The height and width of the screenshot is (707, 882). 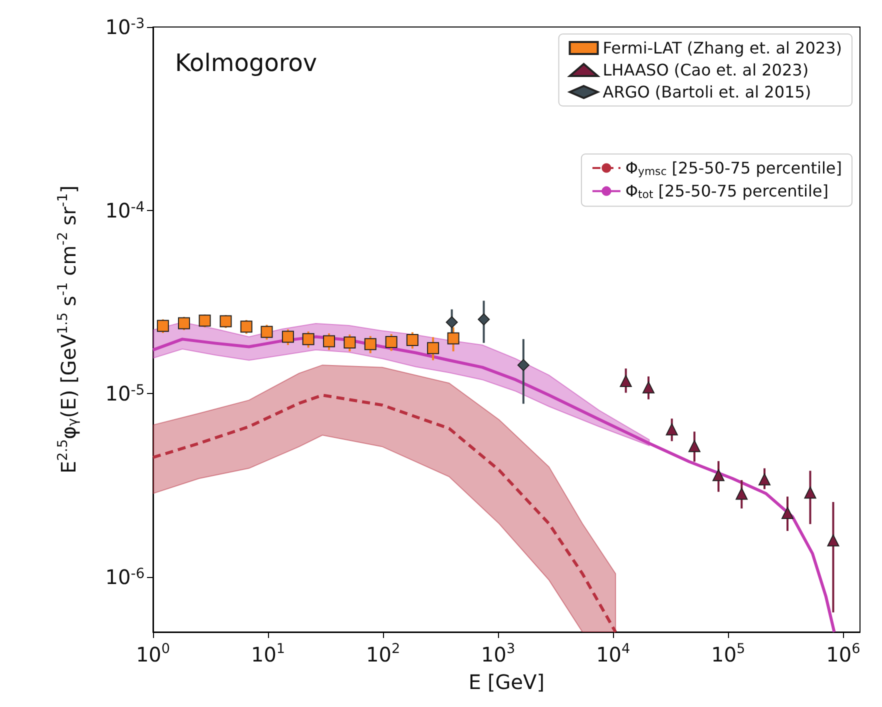 I want to click on text: E2.5φγ(E) [GeV1.5 s-1 cm-2 sr-1], so click(x=68, y=329).